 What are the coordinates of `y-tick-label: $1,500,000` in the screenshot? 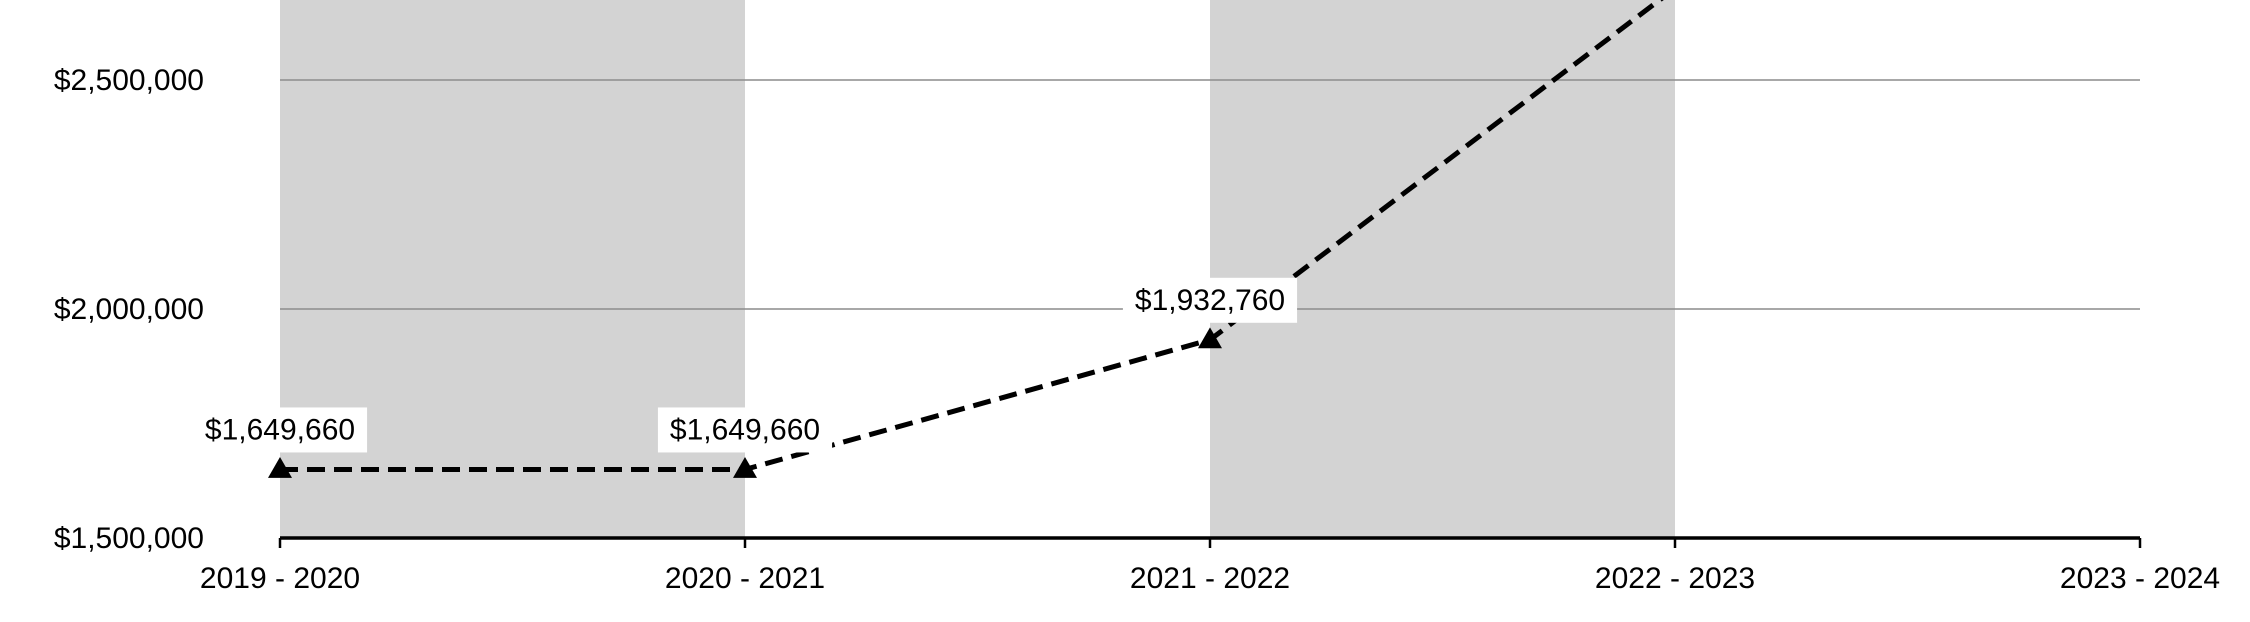 It's located at (129, 538).